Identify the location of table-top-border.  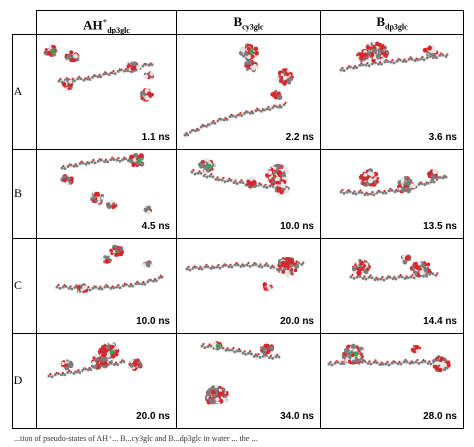
(250, 10).